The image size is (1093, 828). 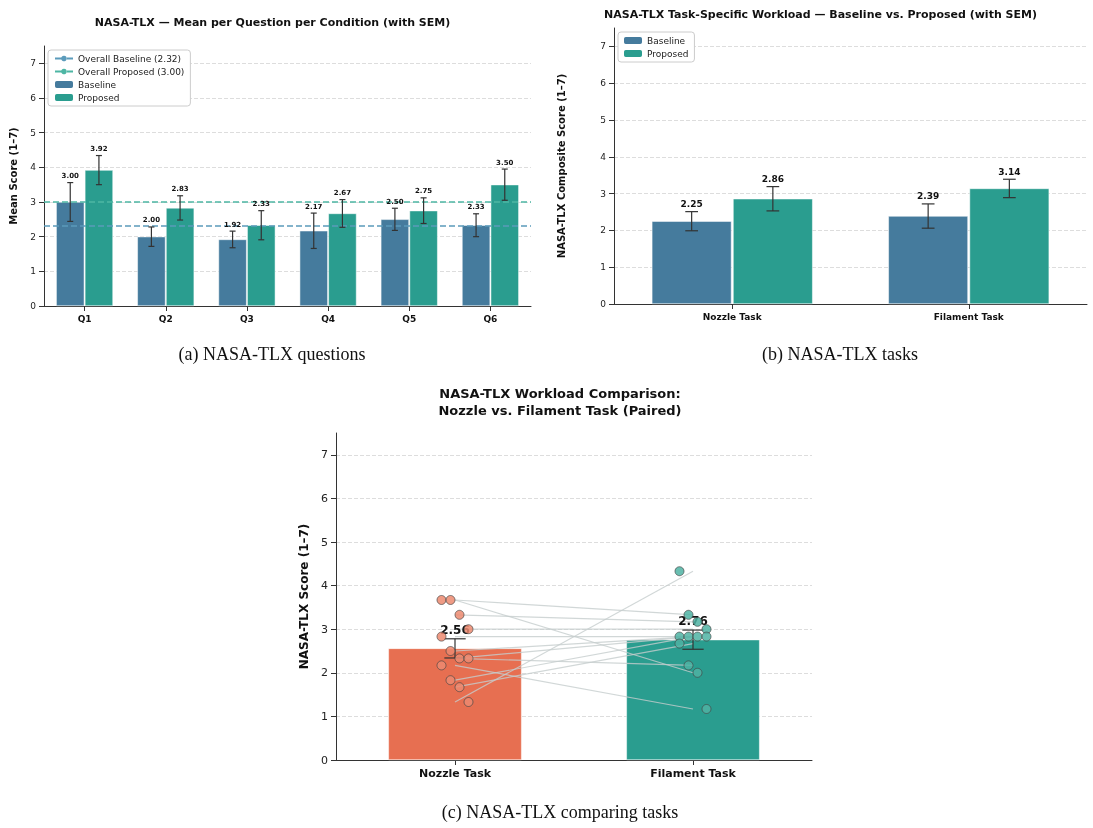 I want to click on legend-label: Overall Proposed (3.00), so click(x=131, y=71).